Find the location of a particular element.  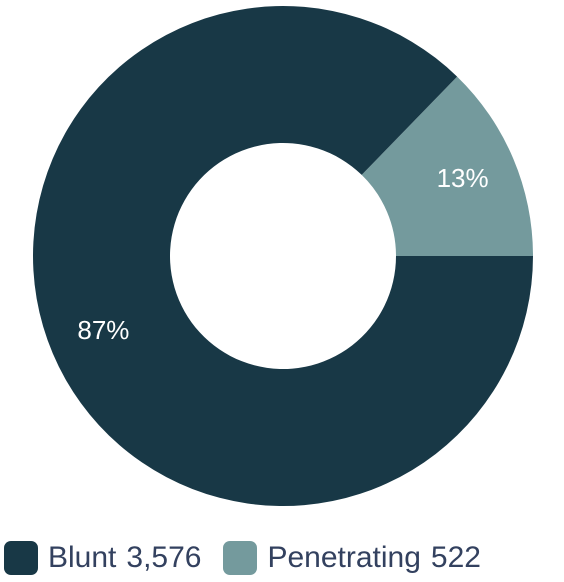

slice-label-blunt: 87% is located at coordinates (103, 330).